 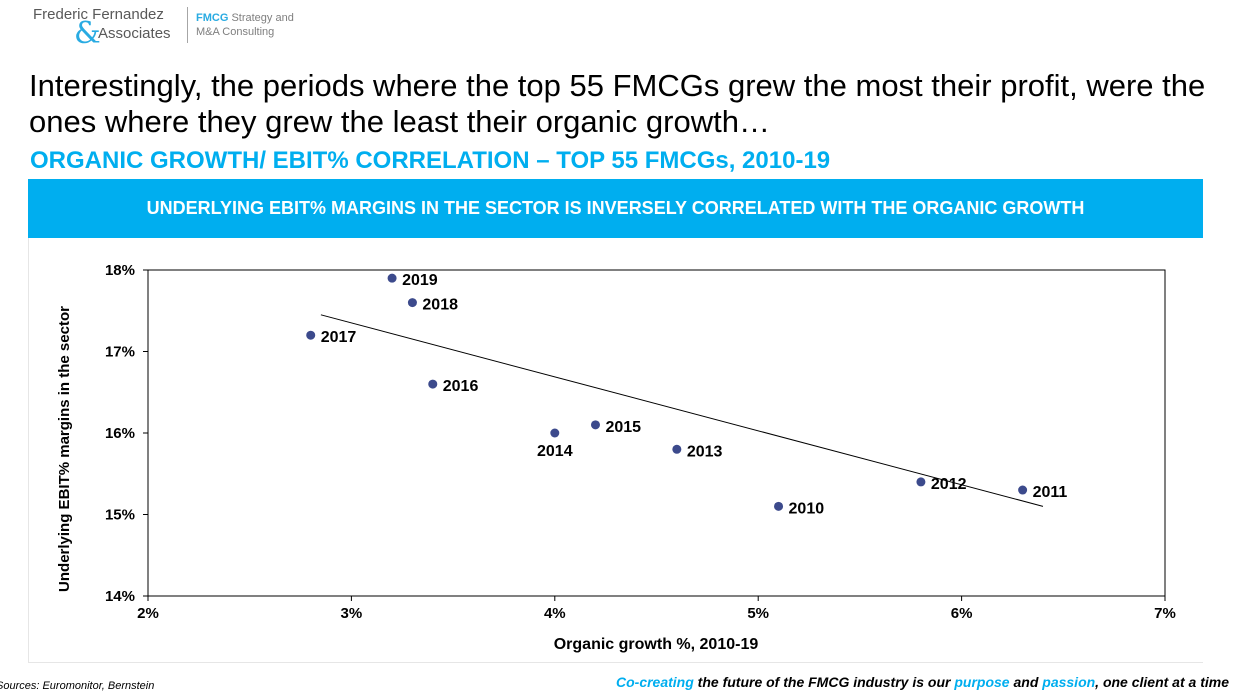 I want to click on logo-name-line1: Frederic Fernandez, so click(x=98, y=14).